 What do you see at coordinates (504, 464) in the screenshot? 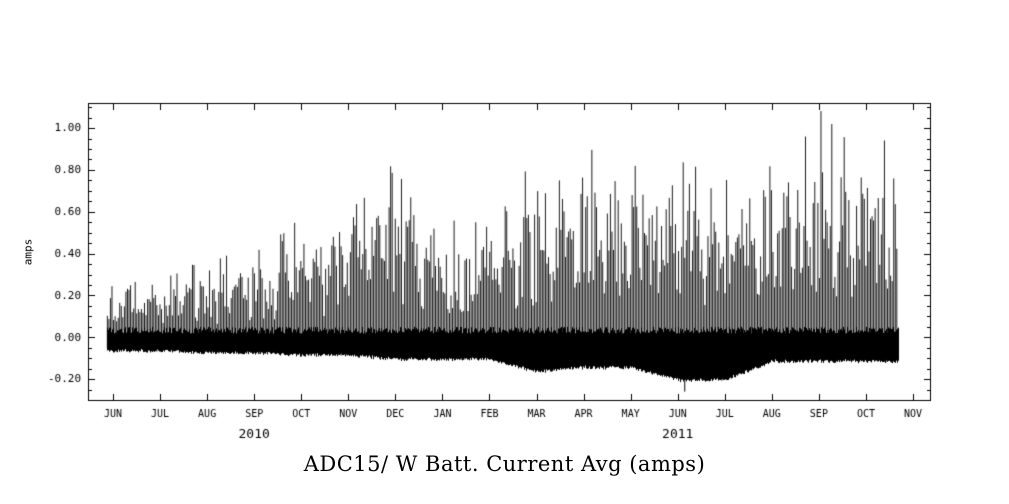
I see `chart-subtitle: ADC15/ W Batt. Current Avg (amps)` at bounding box center [504, 464].